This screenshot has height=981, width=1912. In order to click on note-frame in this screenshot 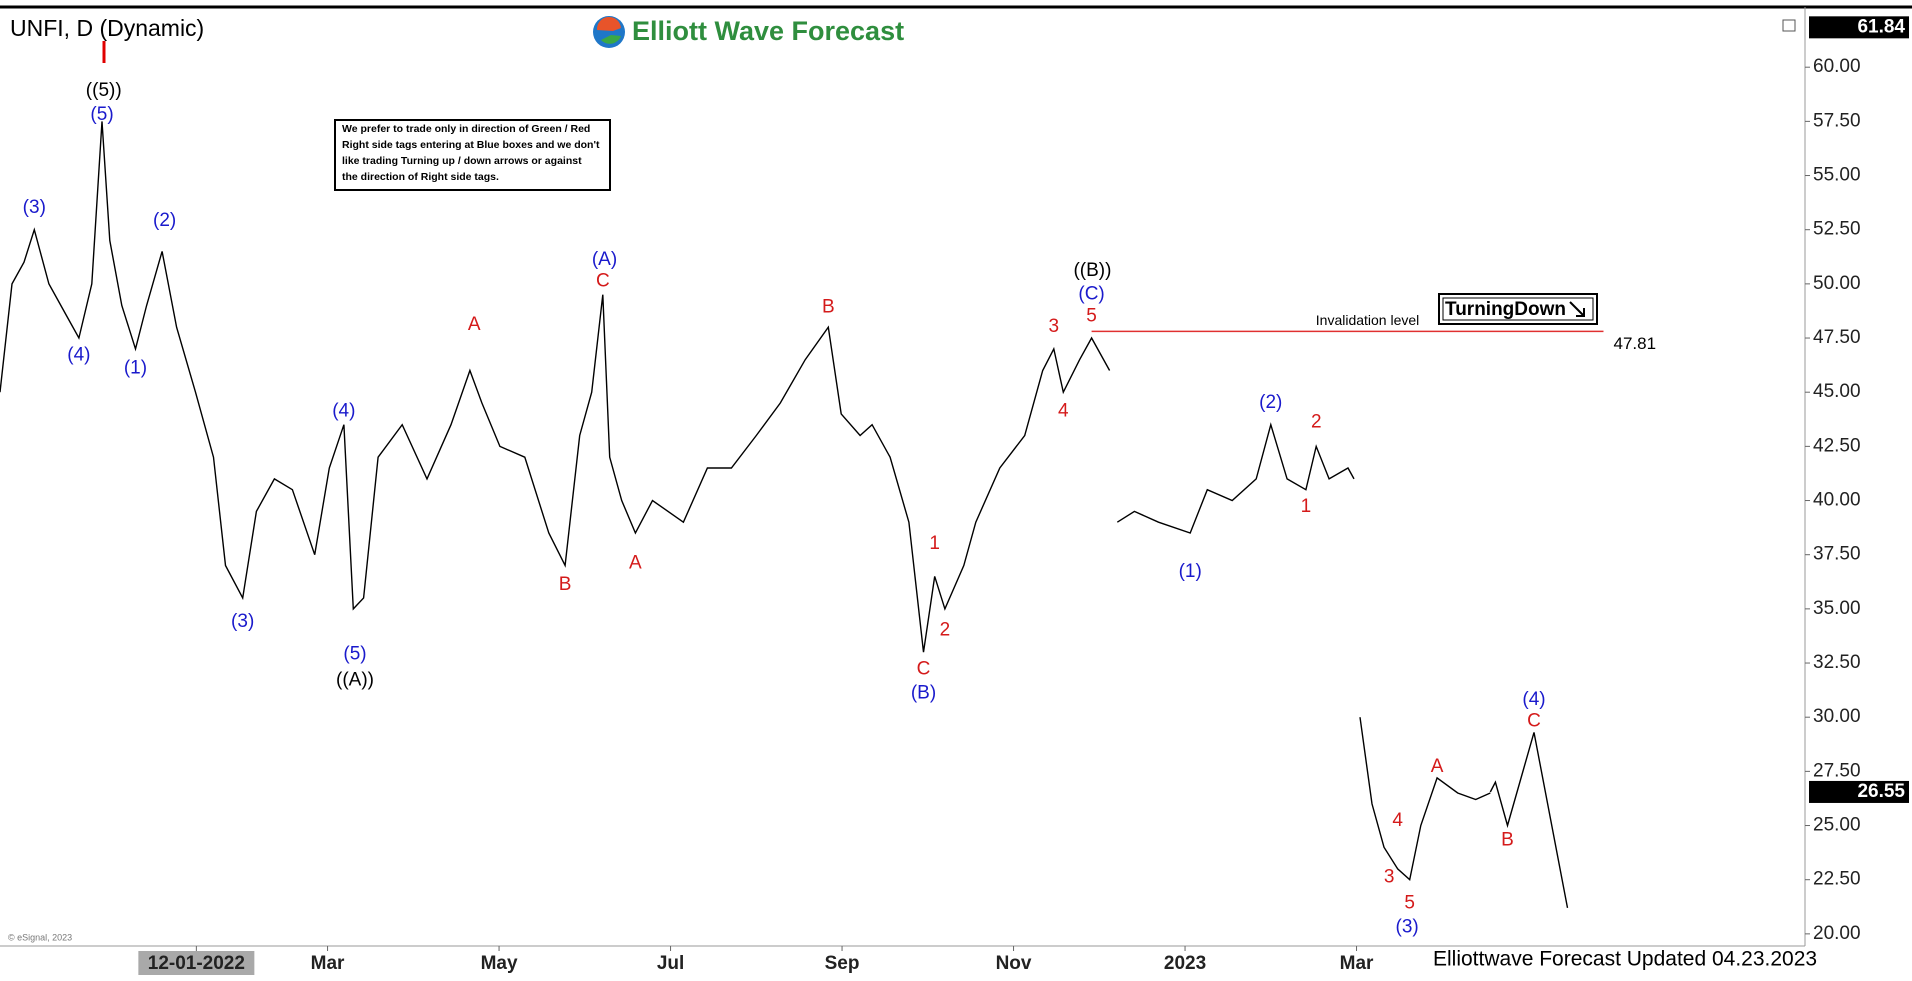, I will do `click(472, 155)`.